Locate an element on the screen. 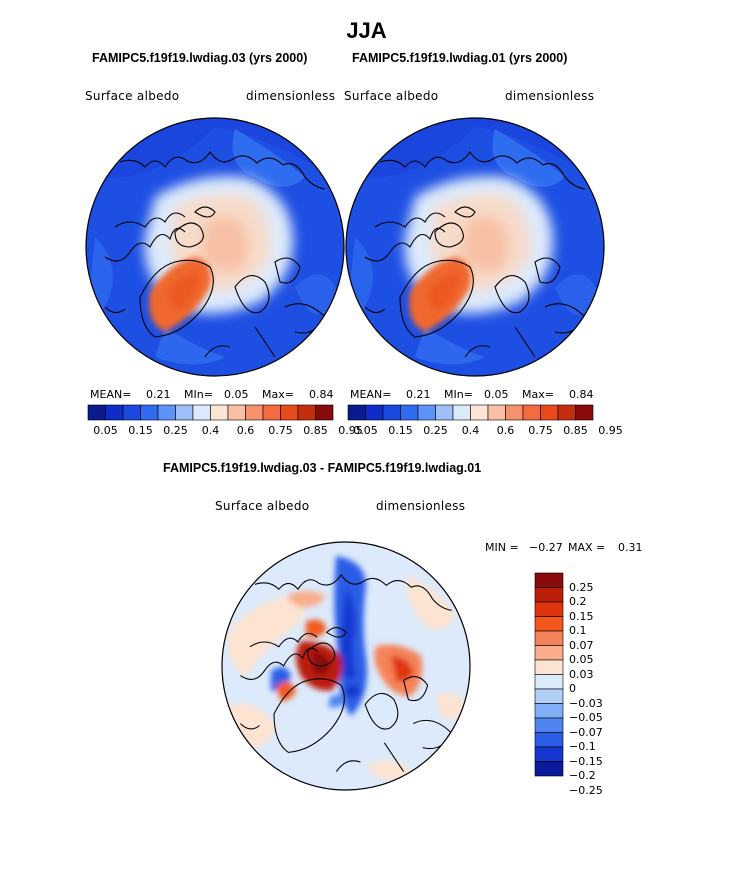 This screenshot has width=733, height=882. panel-1-colorbar-tick-label: 0.15 is located at coordinates (140, 430).